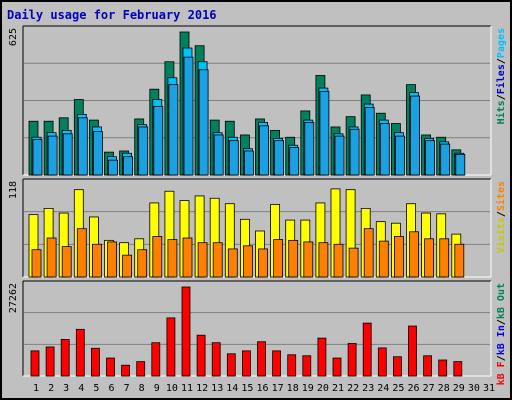 This screenshot has height=400, width=512. What do you see at coordinates (501, 340) in the screenshot?
I see `legend-part: kB In` at bounding box center [501, 340].